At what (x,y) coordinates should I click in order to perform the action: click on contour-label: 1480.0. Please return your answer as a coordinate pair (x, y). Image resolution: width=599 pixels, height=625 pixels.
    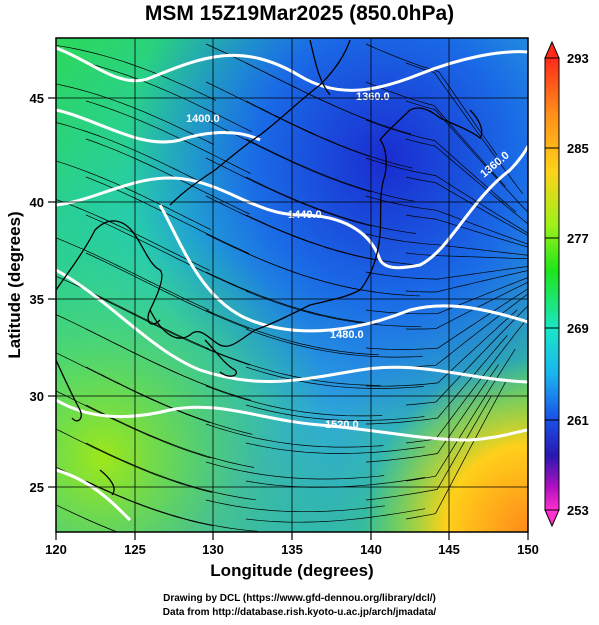
    Looking at the image, I should click on (347, 335).